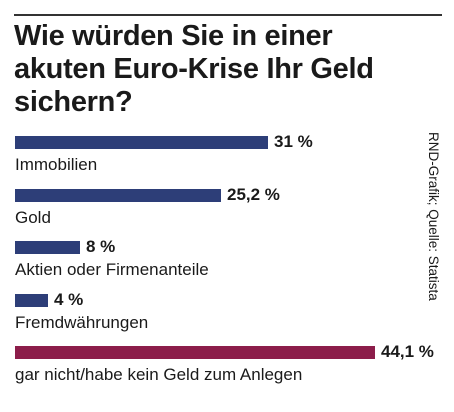 This screenshot has width=454, height=412. Describe the element at coordinates (159, 374) in the screenshot. I see `category-label-5: gar nicht/habe kein Geld zum Anlegen` at that location.